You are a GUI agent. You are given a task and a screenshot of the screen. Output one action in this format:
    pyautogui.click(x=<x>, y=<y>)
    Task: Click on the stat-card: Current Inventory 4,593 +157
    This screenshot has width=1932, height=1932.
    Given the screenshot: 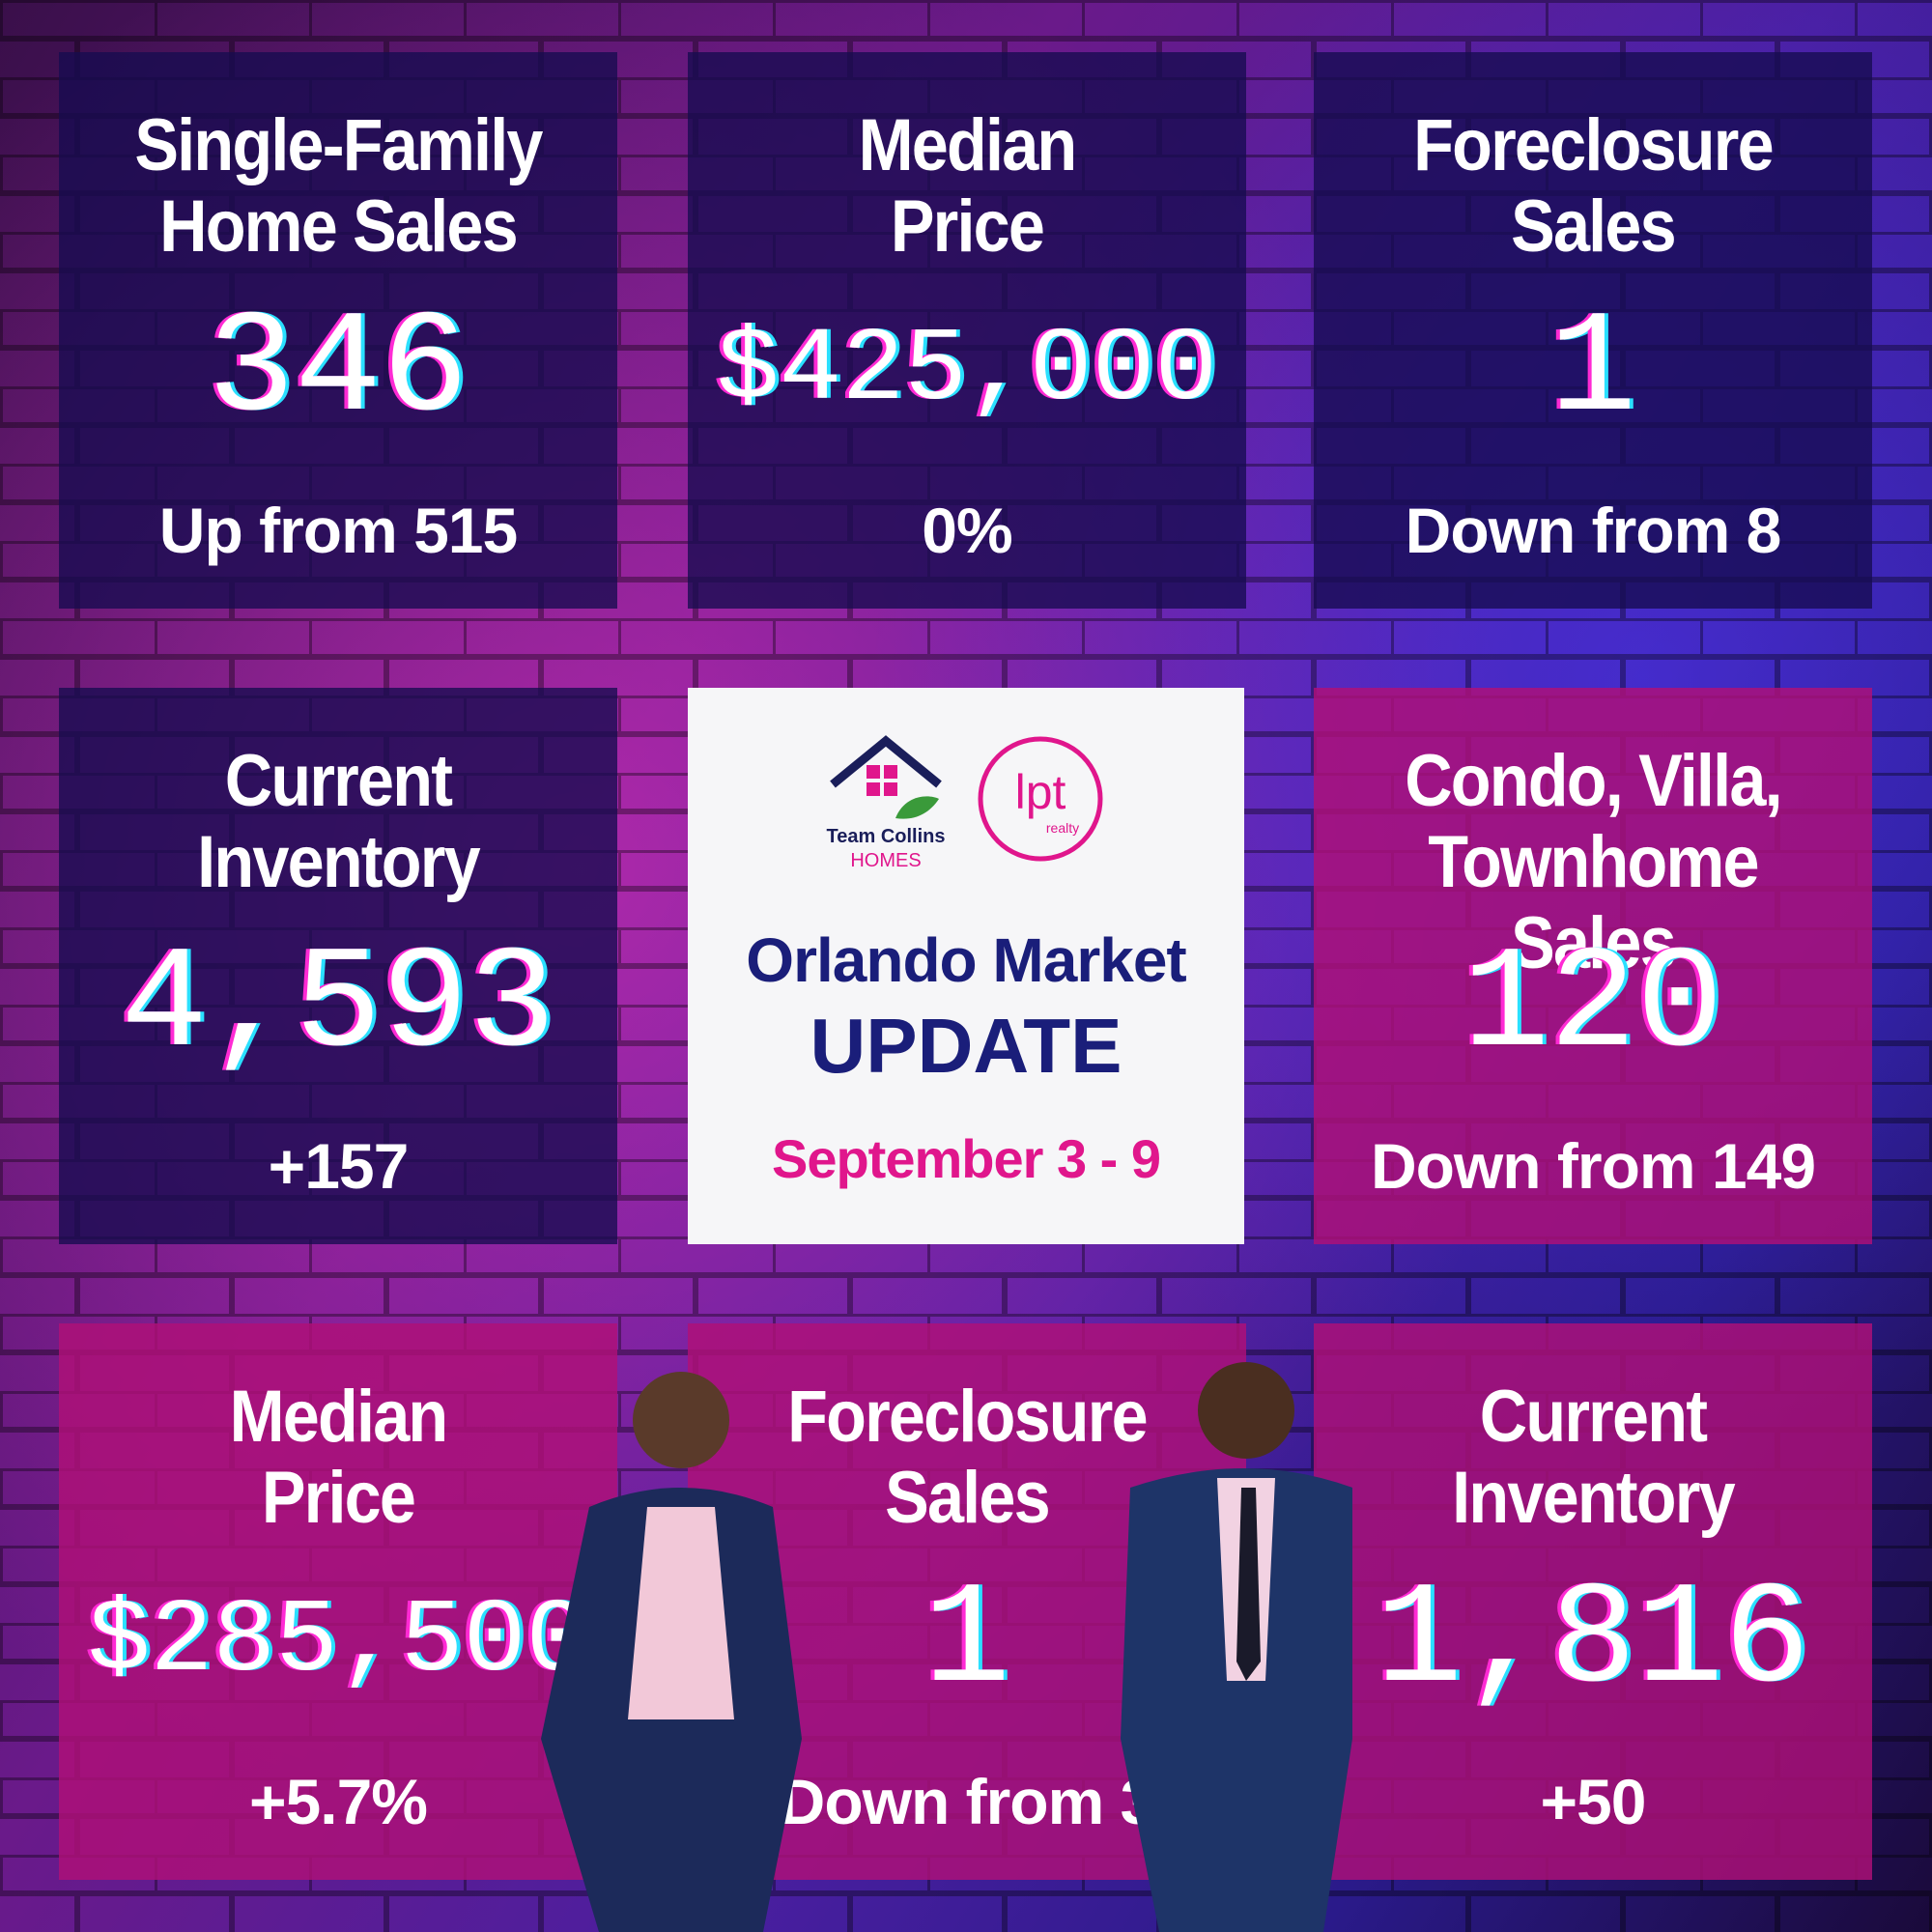 What is the action you would take?
    pyautogui.click(x=338, y=966)
    